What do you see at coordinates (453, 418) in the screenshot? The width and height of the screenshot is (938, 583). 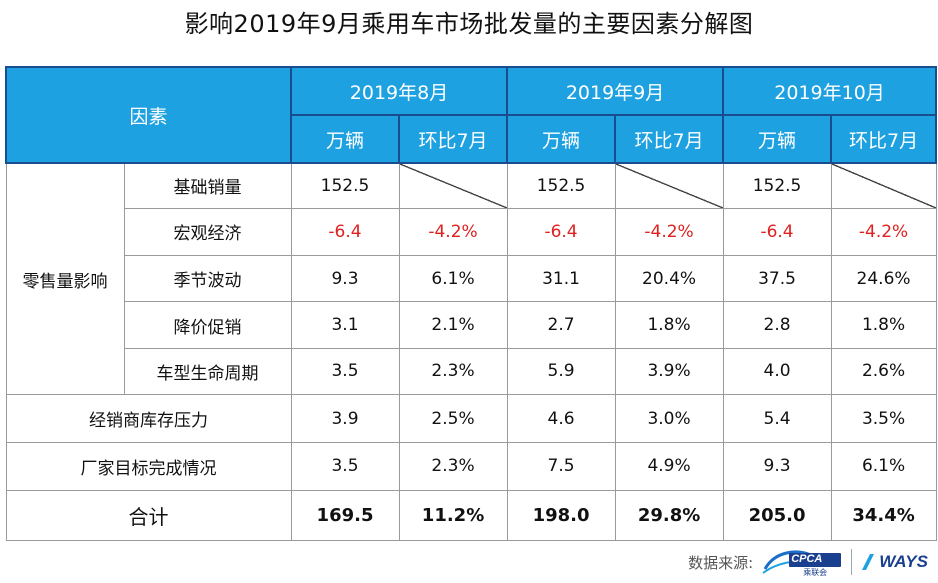 I see `mom-cell: 2.5%` at bounding box center [453, 418].